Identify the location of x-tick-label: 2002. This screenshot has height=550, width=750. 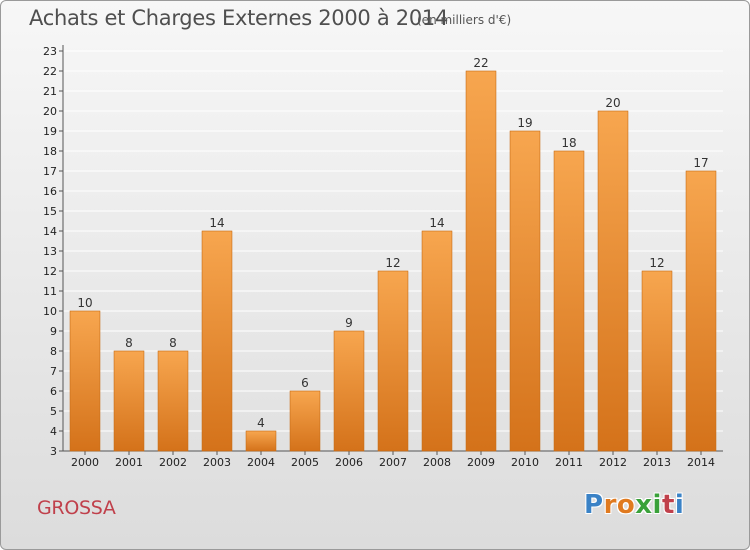
(173, 462).